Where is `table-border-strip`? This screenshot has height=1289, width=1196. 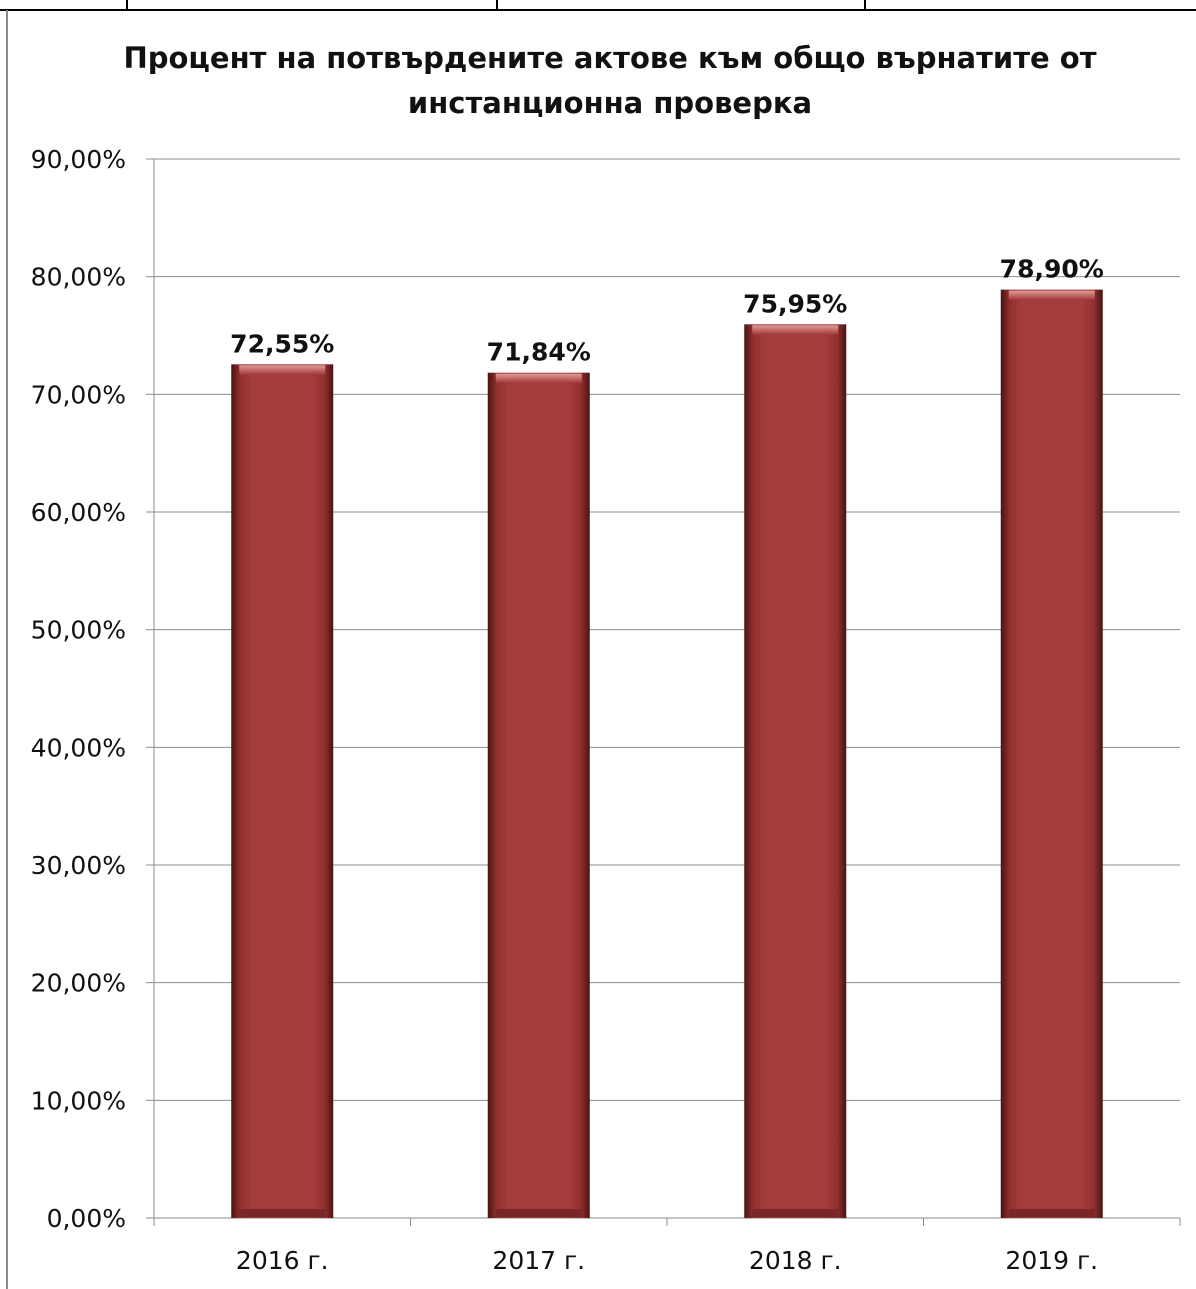
table-border-strip is located at coordinates (598, 7).